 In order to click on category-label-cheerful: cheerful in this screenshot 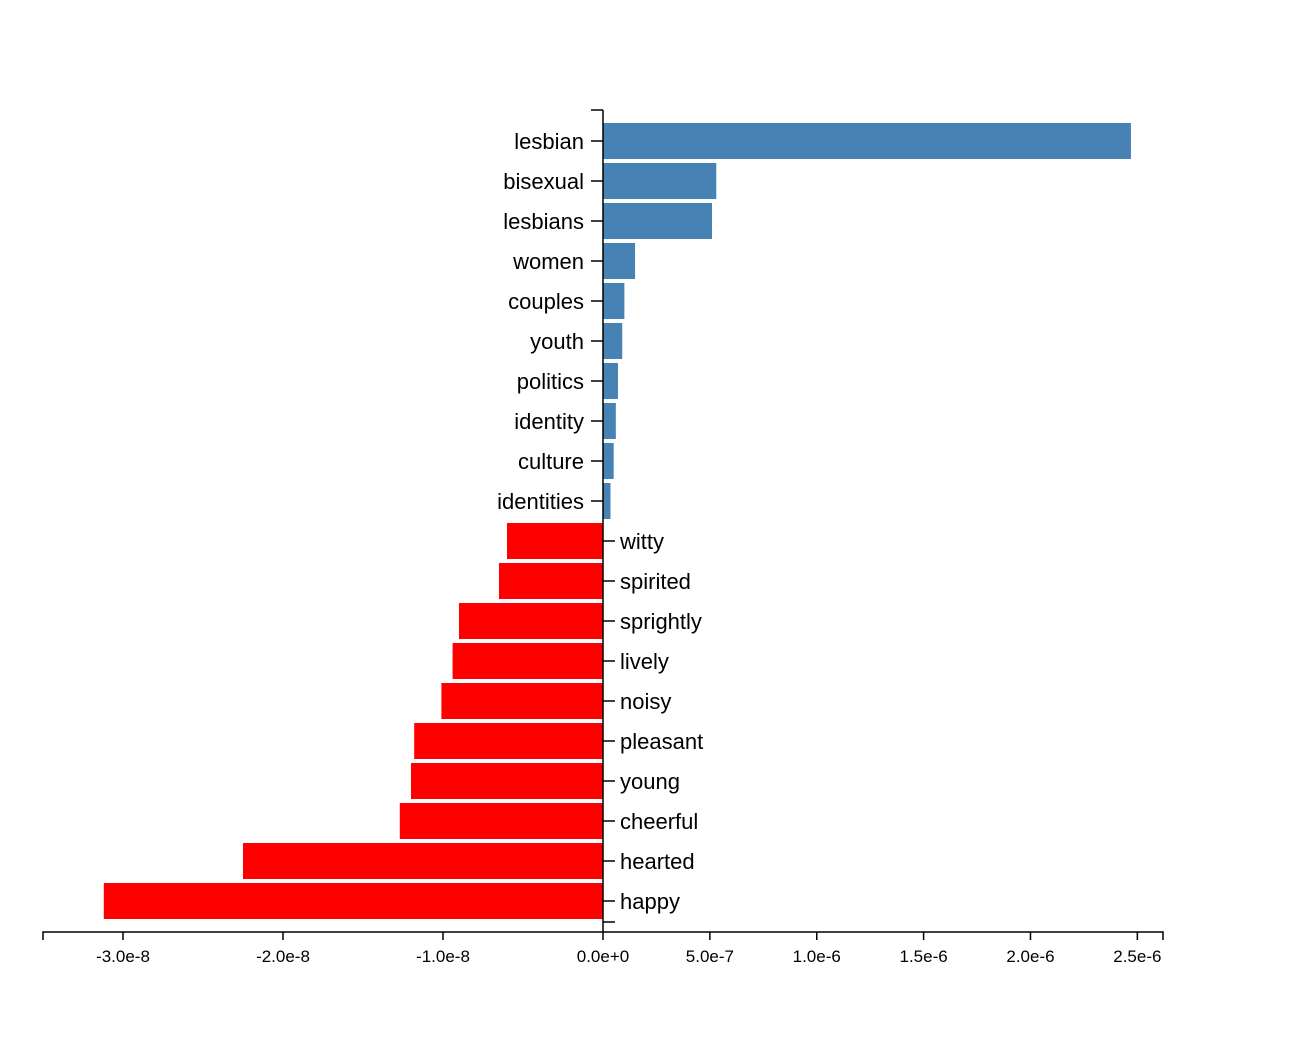, I will do `click(659, 821)`.